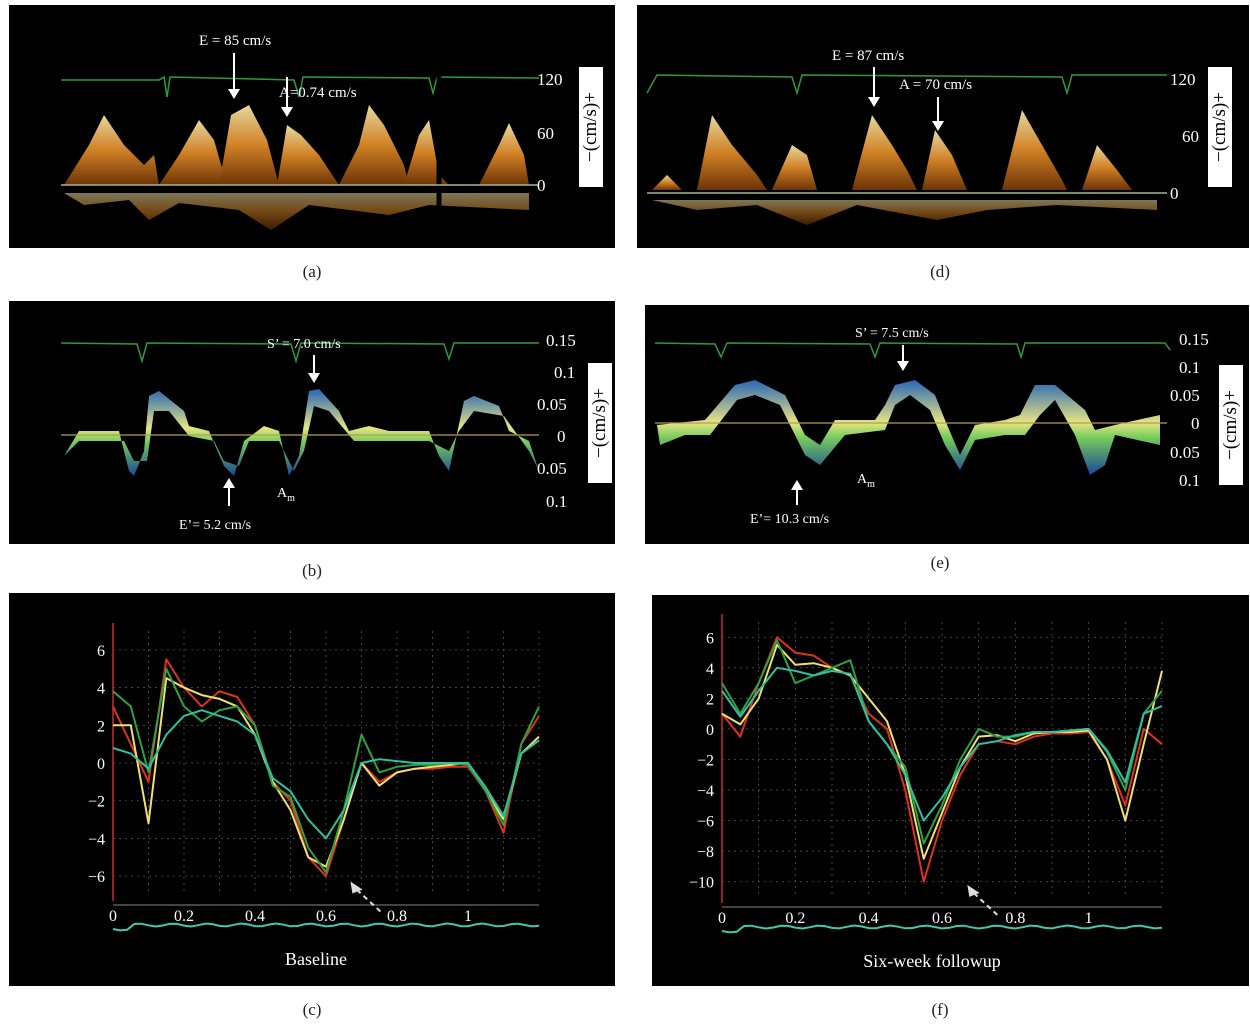 Image resolution: width=1250 pixels, height=1024 pixels. Describe the element at coordinates (312, 570) in the screenshot. I see `caption-b: (b)` at that location.